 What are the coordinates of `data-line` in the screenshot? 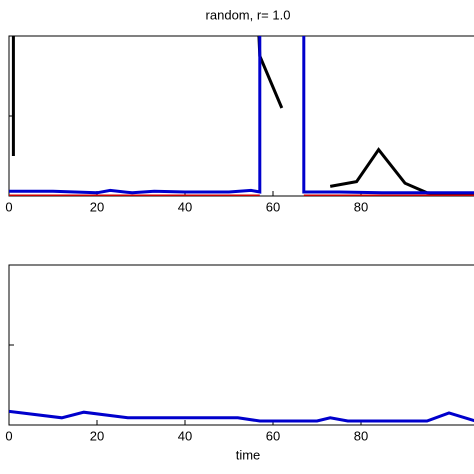 It's located at (241, 416).